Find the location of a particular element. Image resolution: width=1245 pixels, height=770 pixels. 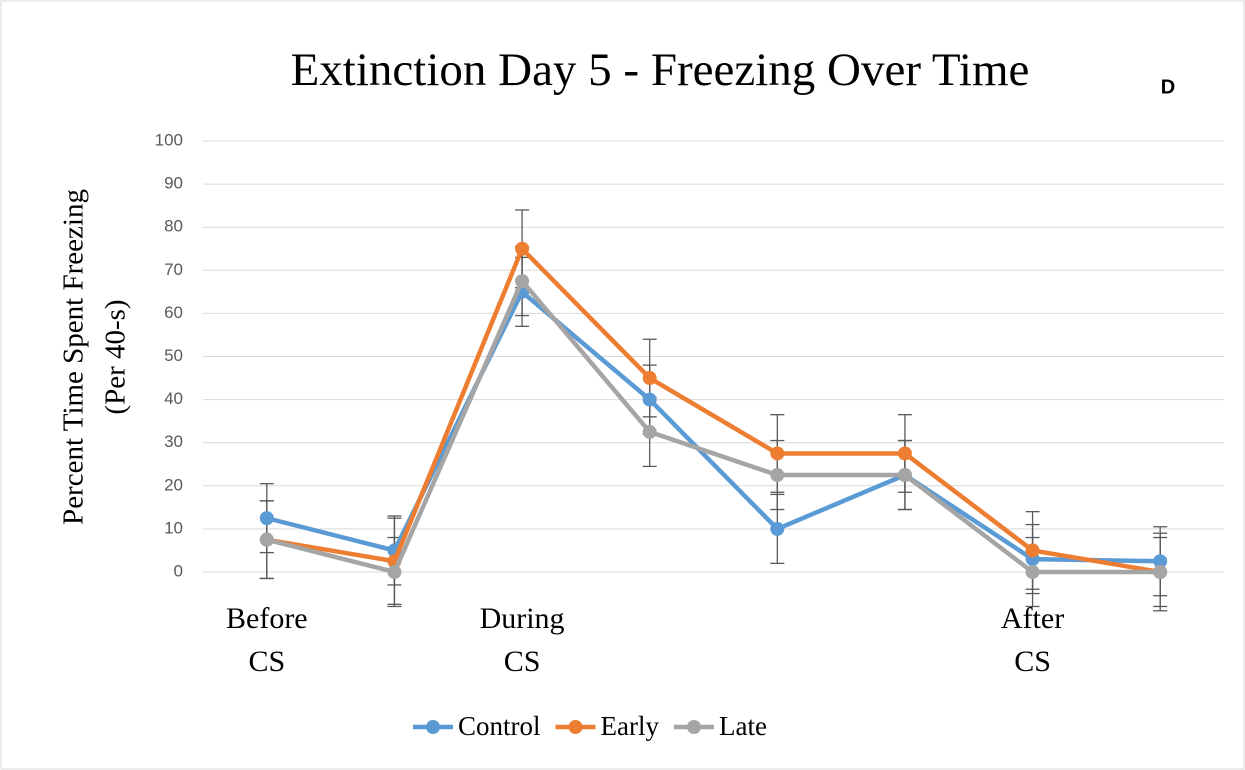

y-tick-label: 80 is located at coordinates (173, 226).